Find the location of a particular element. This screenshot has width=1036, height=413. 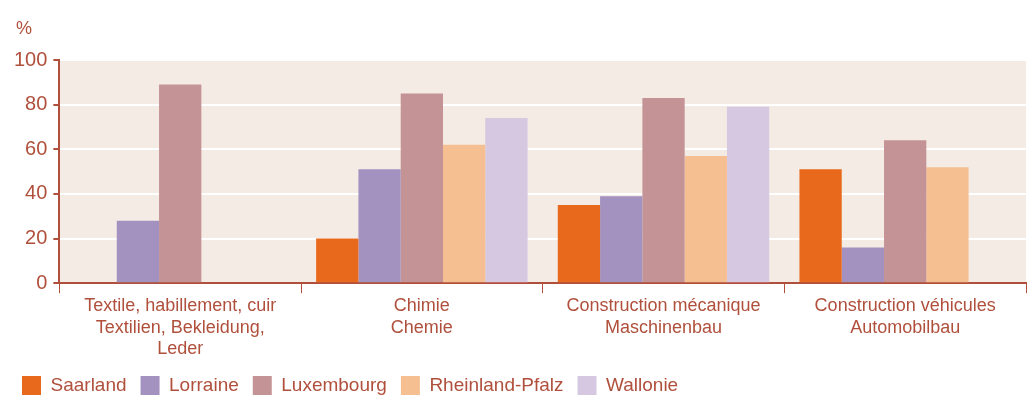

x-tick-label: Textile, habillement, cuir Textilien, Bekleidung, Leder is located at coordinates (180, 326).